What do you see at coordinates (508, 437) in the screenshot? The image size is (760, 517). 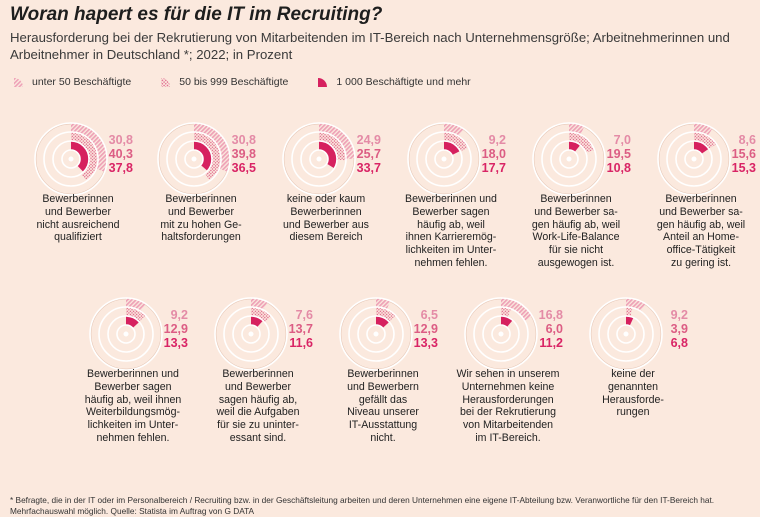 I see `category-label-line: im IT-Bereich.` at bounding box center [508, 437].